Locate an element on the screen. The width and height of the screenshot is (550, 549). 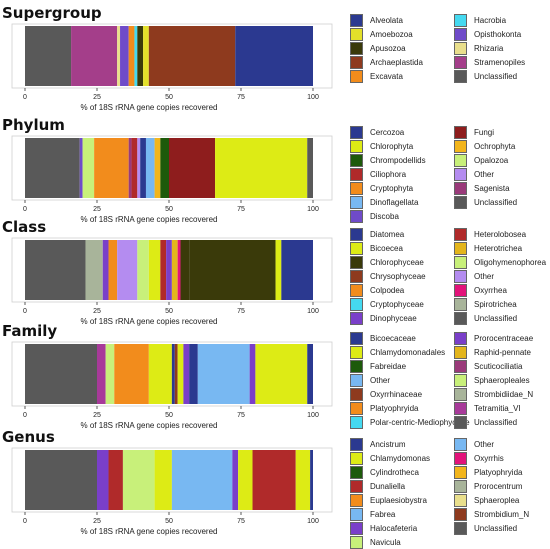
bar-segment-halocafeteria is located at coordinates (235, 480).